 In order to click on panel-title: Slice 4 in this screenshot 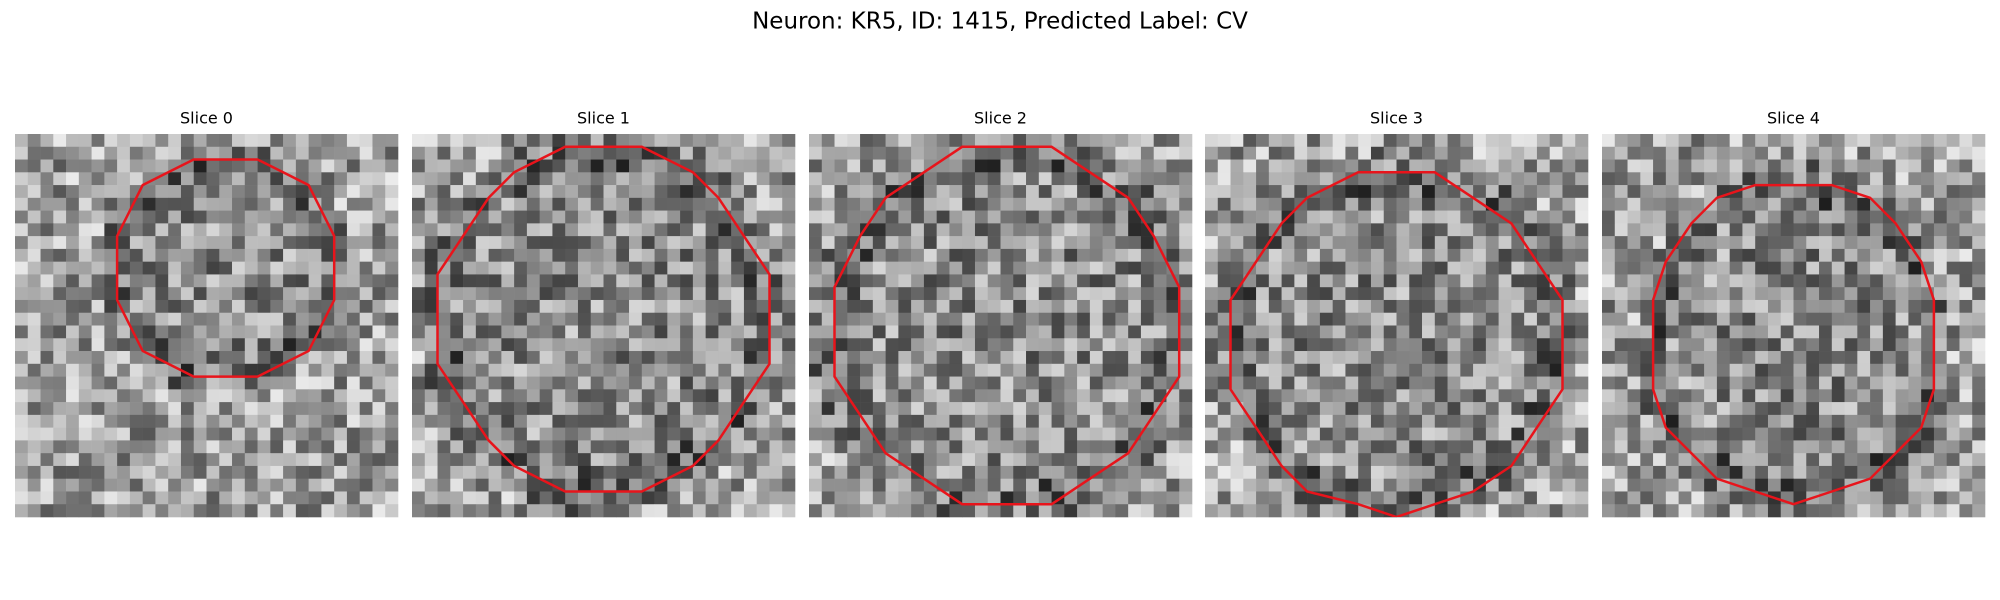, I will do `click(1793, 118)`.